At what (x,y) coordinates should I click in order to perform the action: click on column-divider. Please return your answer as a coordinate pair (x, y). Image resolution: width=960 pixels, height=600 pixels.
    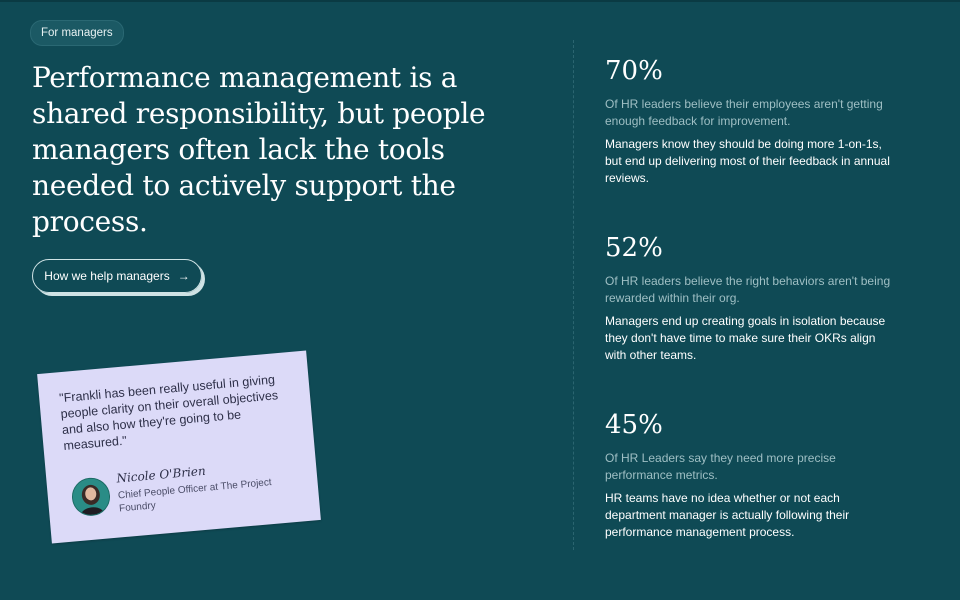
    Looking at the image, I should click on (573, 295).